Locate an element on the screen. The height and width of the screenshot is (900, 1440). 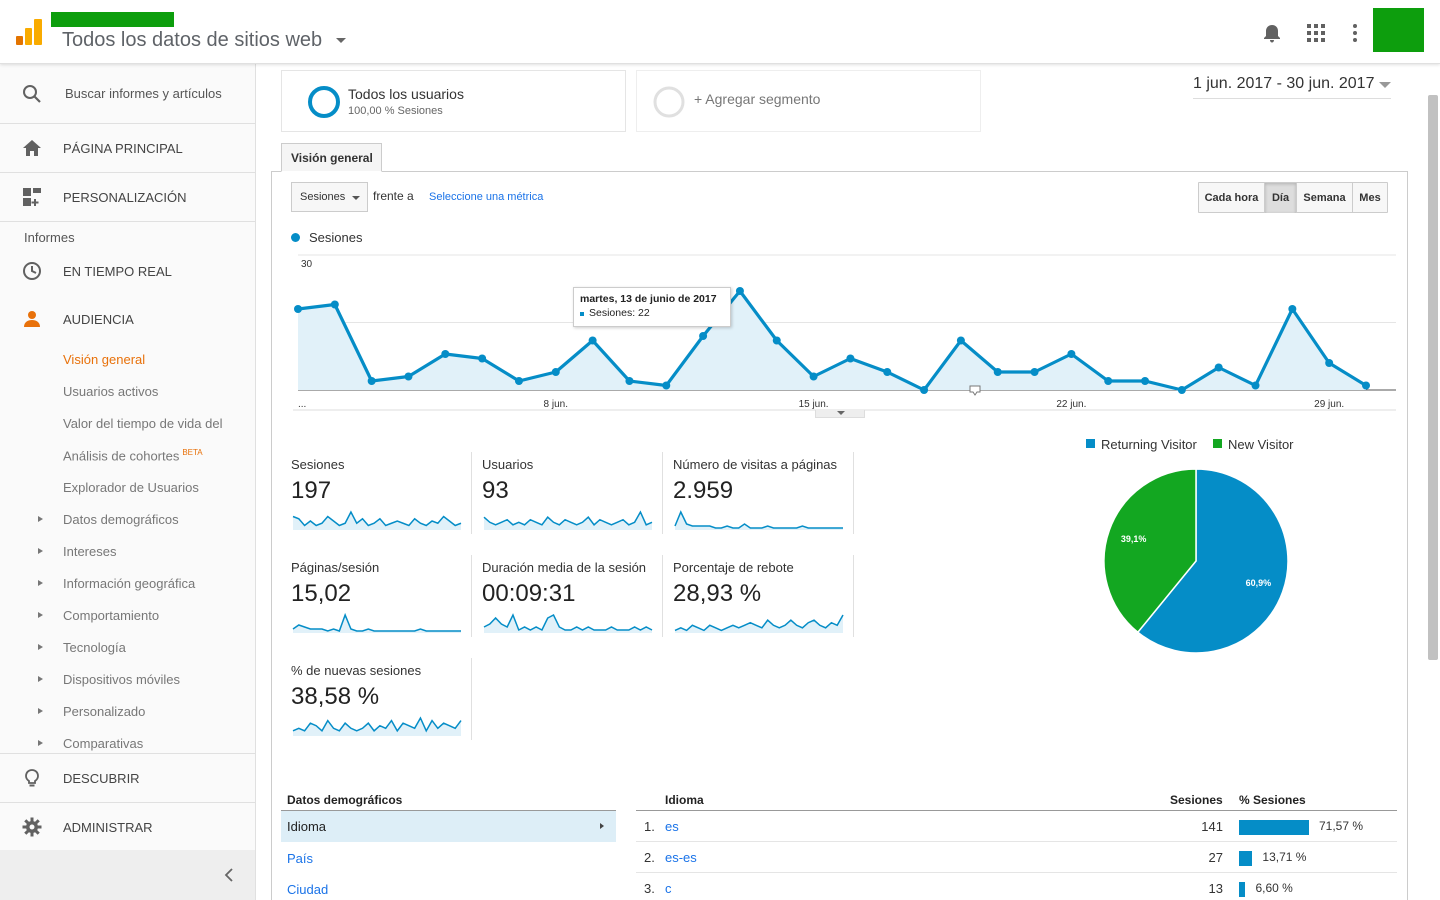
account-name-redacted is located at coordinates (112, 19).